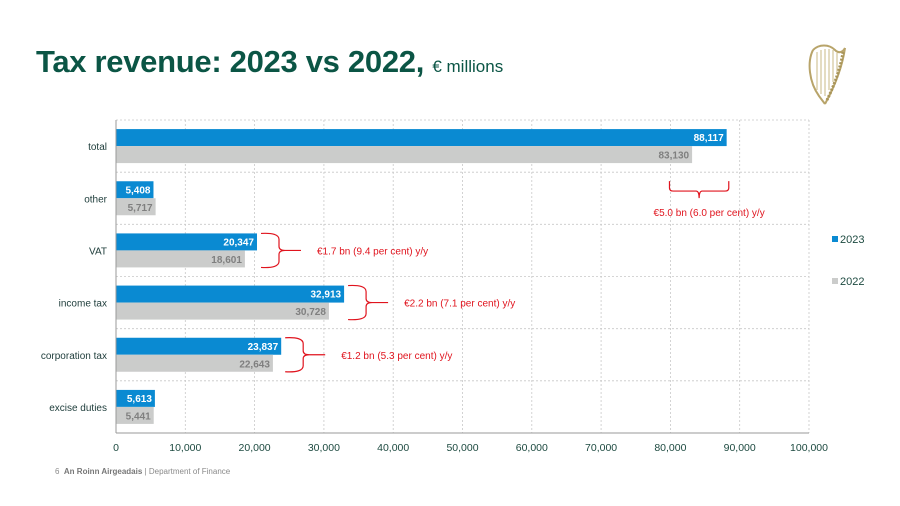 The height and width of the screenshot is (506, 900). I want to click on x-tick-label: 70,000, so click(601, 448).